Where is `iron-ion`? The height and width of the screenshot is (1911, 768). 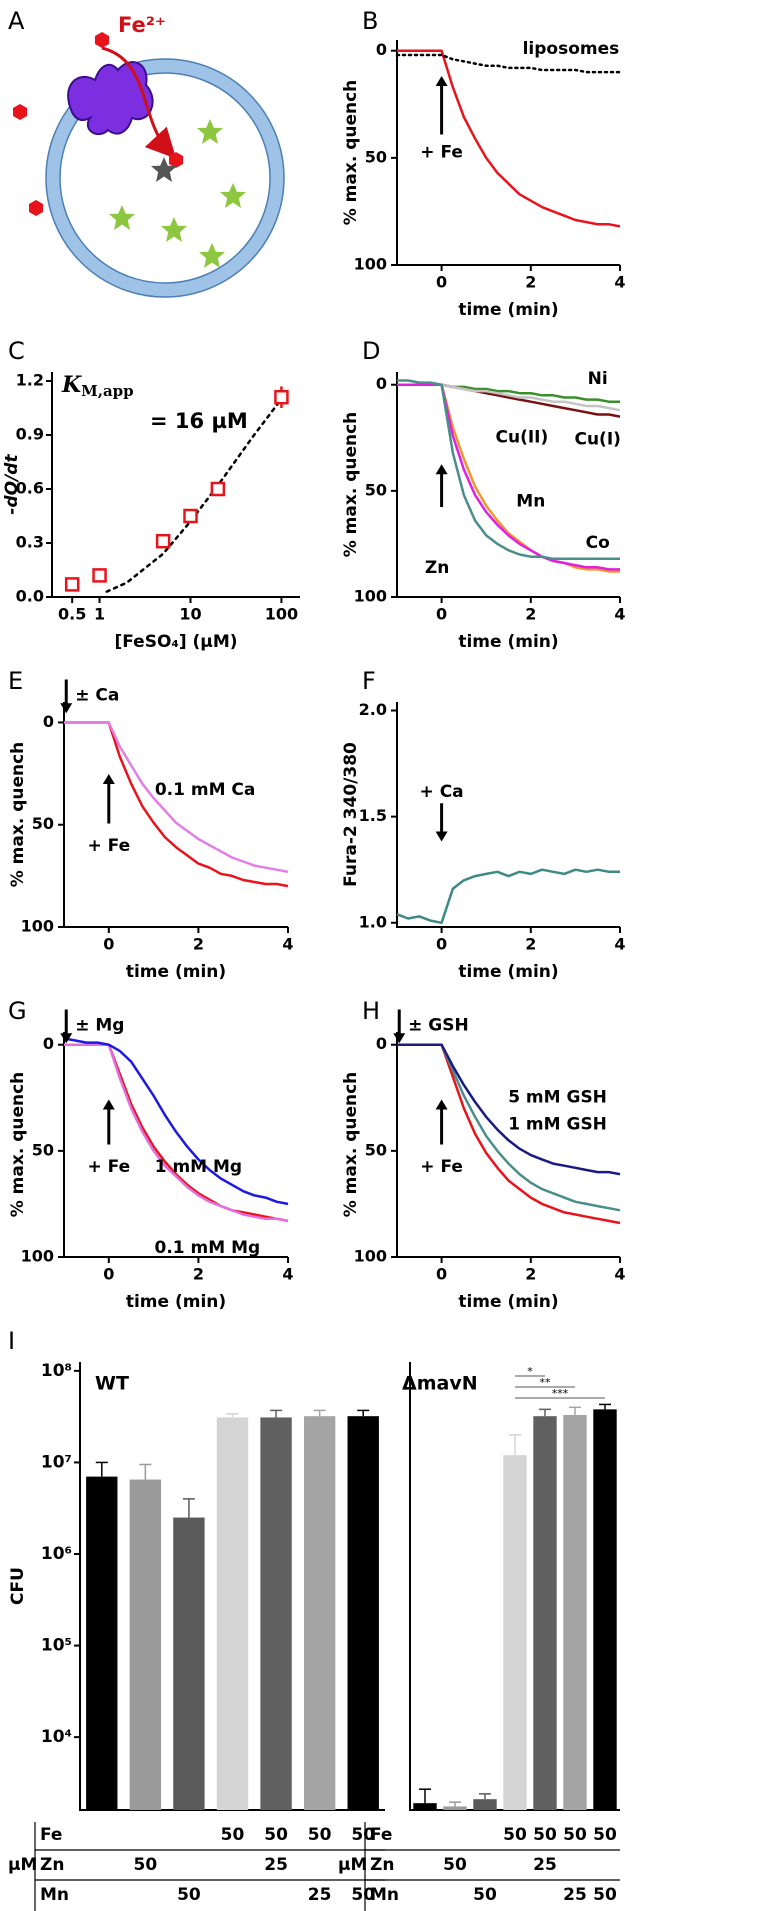 iron-ion is located at coordinates (20, 112).